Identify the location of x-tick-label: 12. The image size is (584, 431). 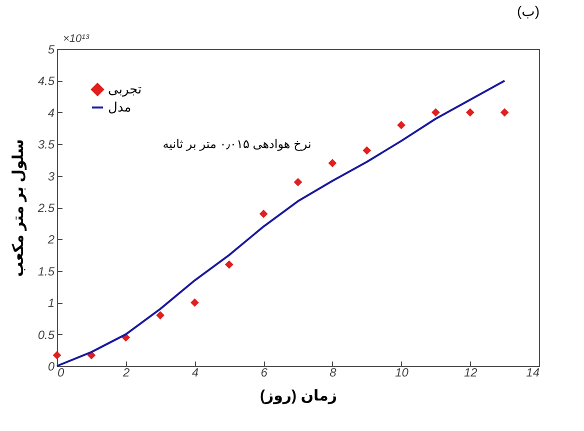
(471, 373).